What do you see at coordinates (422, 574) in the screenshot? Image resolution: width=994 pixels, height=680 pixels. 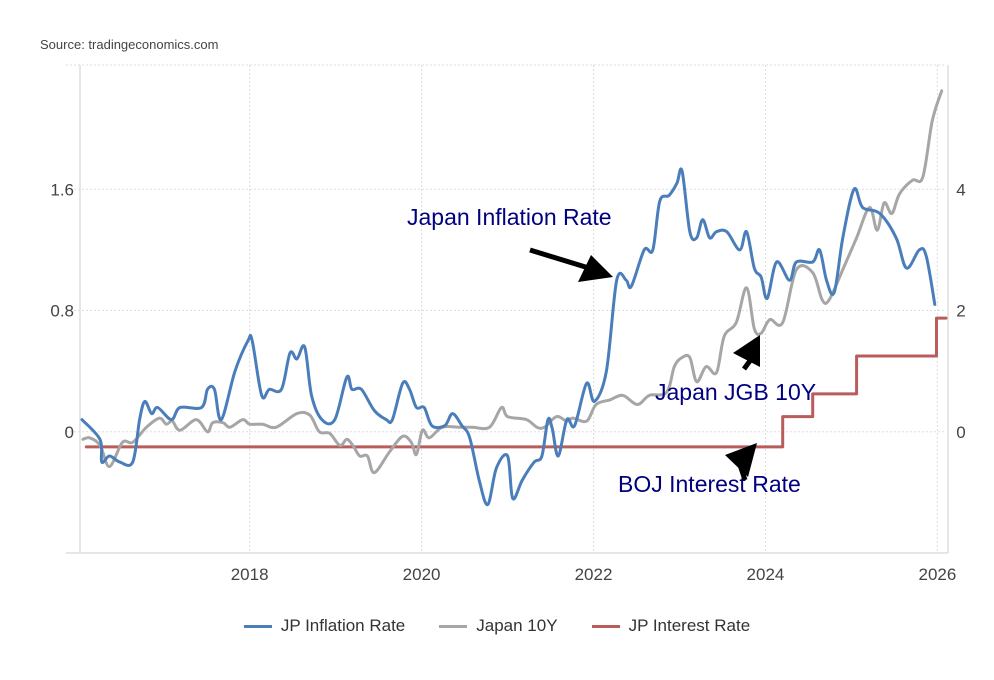 I see `x-tick-label: 2020` at bounding box center [422, 574].